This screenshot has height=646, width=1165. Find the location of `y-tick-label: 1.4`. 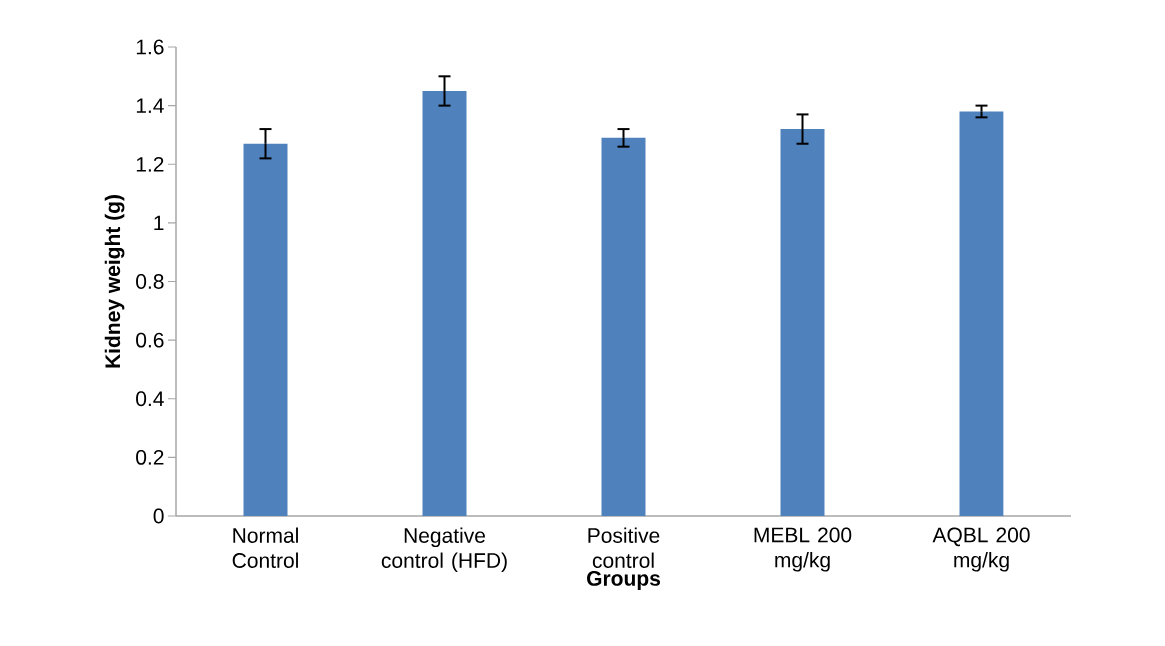

y-tick-label: 1.4 is located at coordinates (150, 105).